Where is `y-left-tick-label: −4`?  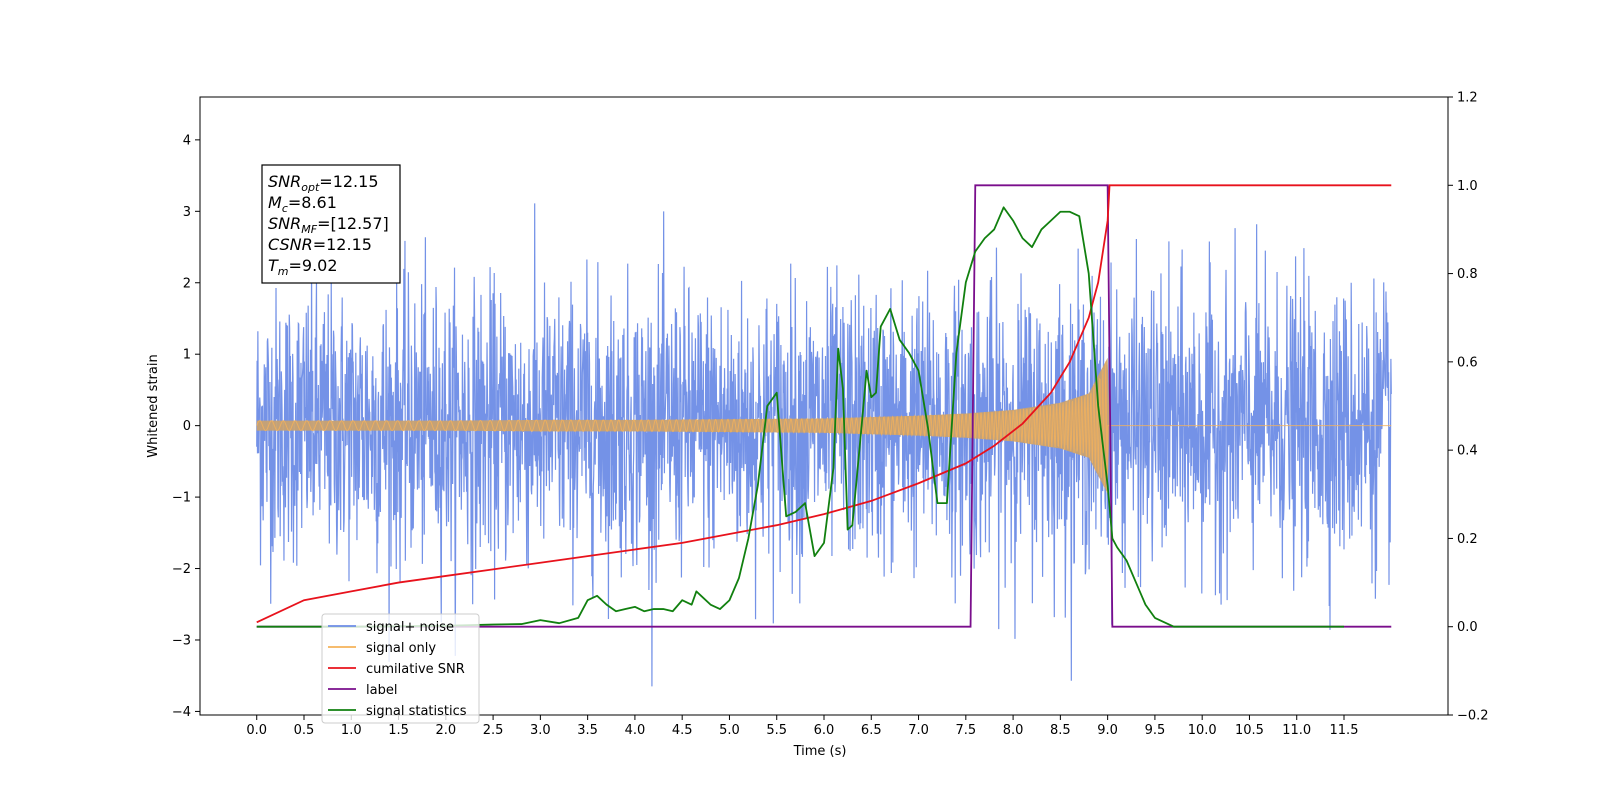 y-left-tick-label: −4 is located at coordinates (181, 712).